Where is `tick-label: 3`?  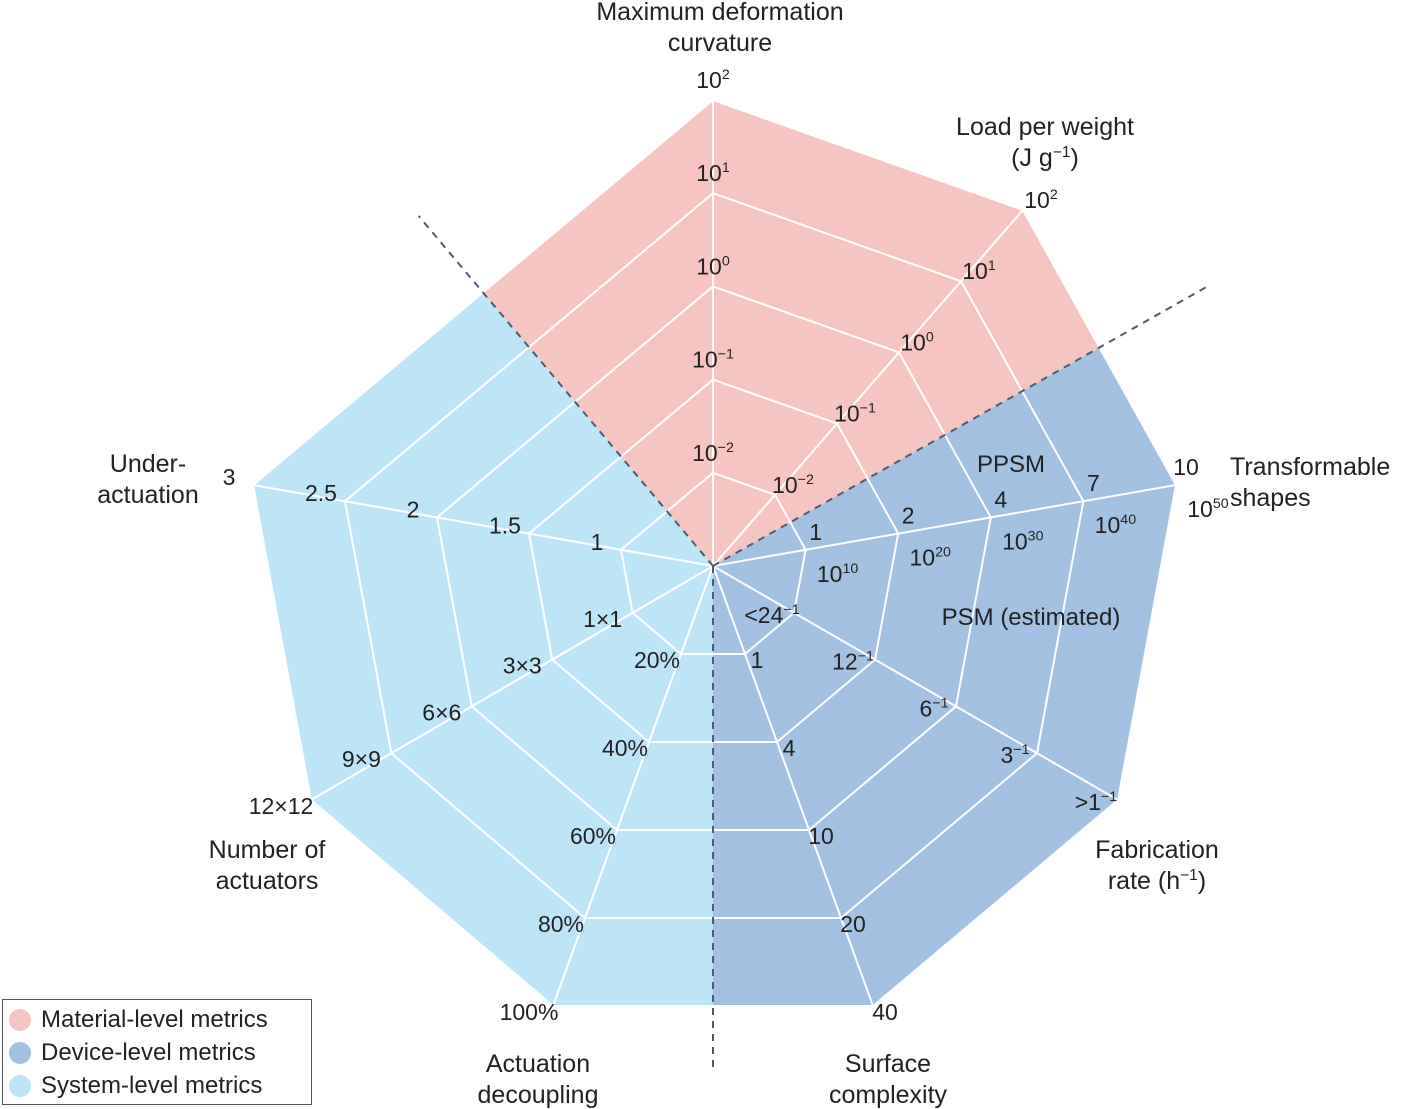 tick-label: 3 is located at coordinates (229, 477).